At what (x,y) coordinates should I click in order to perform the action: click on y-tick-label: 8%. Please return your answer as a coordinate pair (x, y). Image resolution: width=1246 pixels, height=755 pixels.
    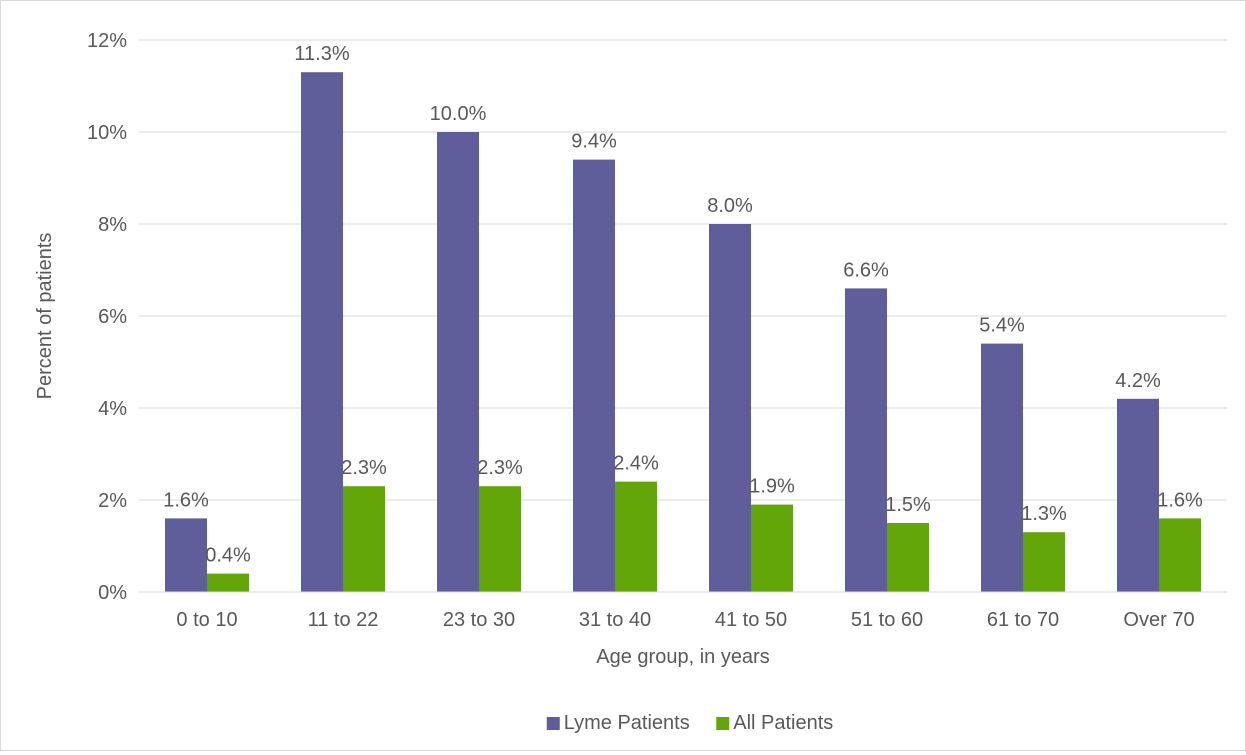
    Looking at the image, I should click on (112, 225).